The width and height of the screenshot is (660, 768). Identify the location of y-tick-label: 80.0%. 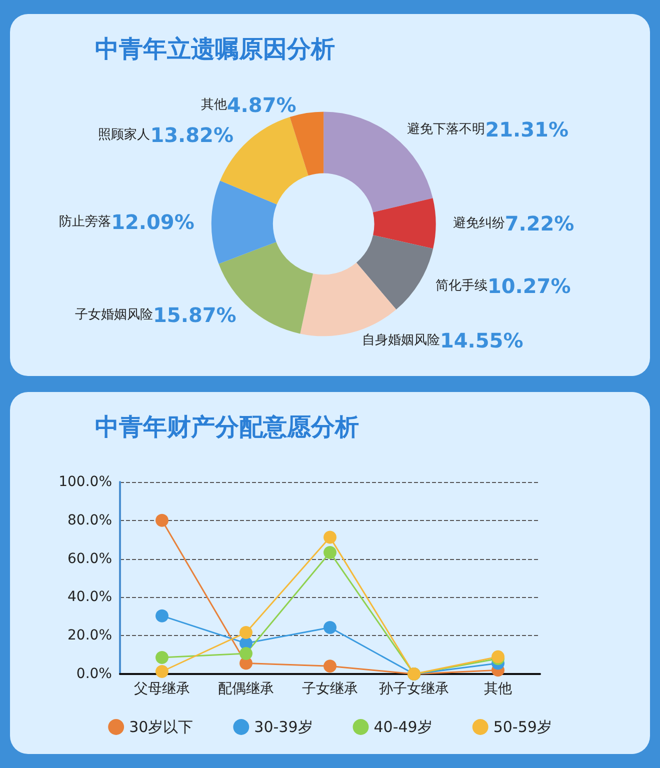
(90, 520).